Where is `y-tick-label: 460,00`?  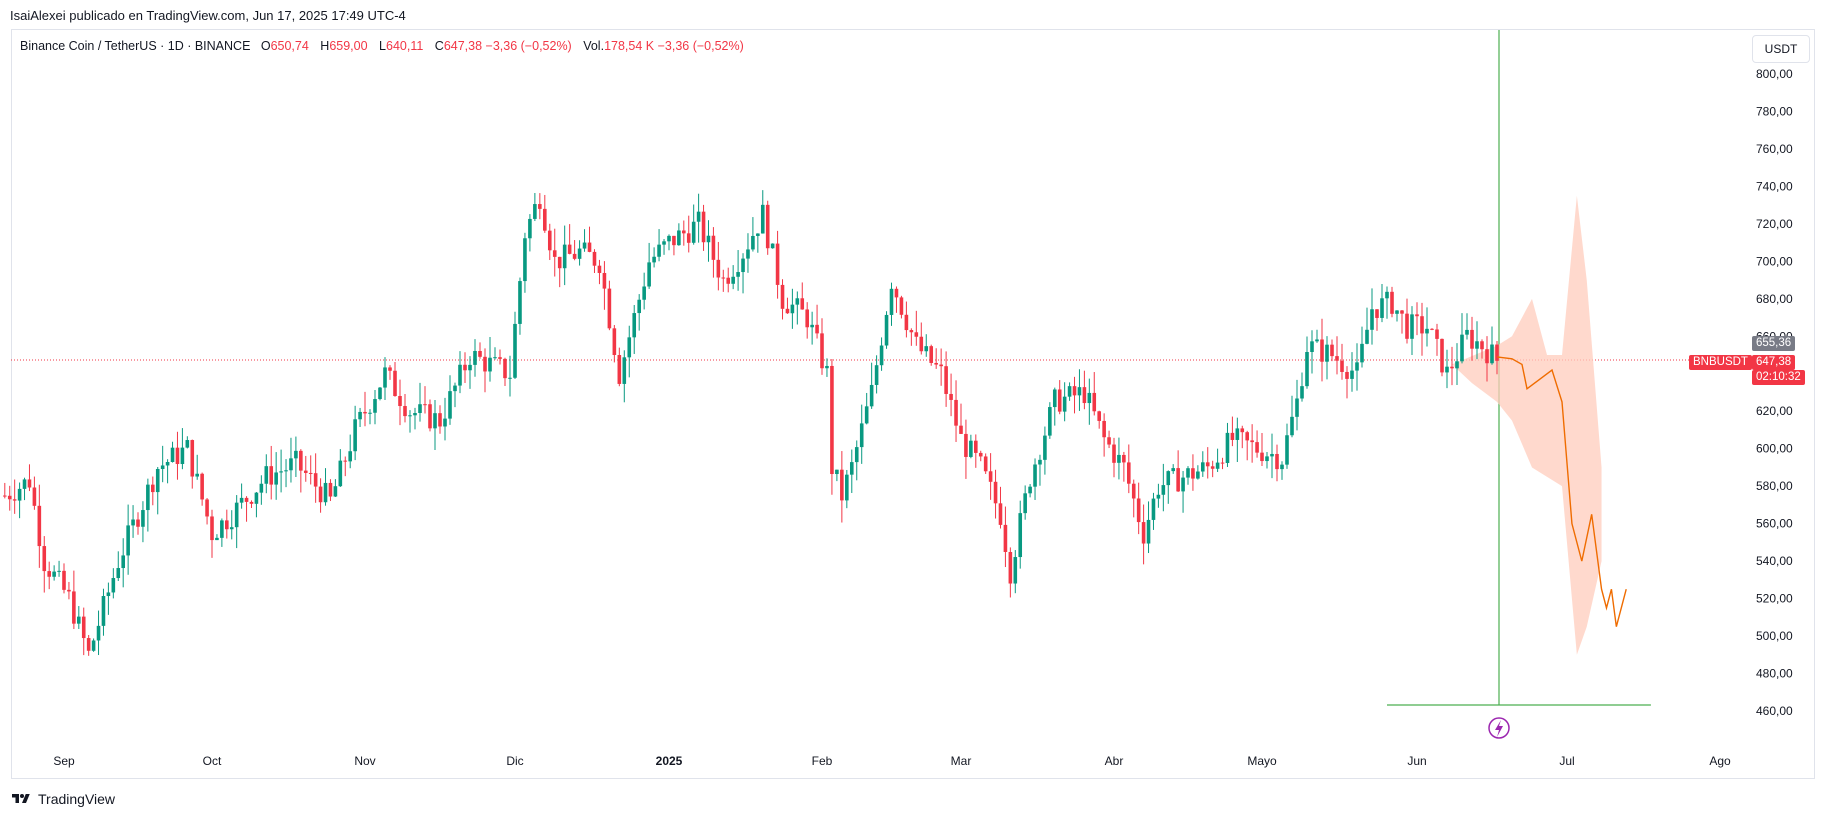
y-tick-label: 460,00 is located at coordinates (1774, 711).